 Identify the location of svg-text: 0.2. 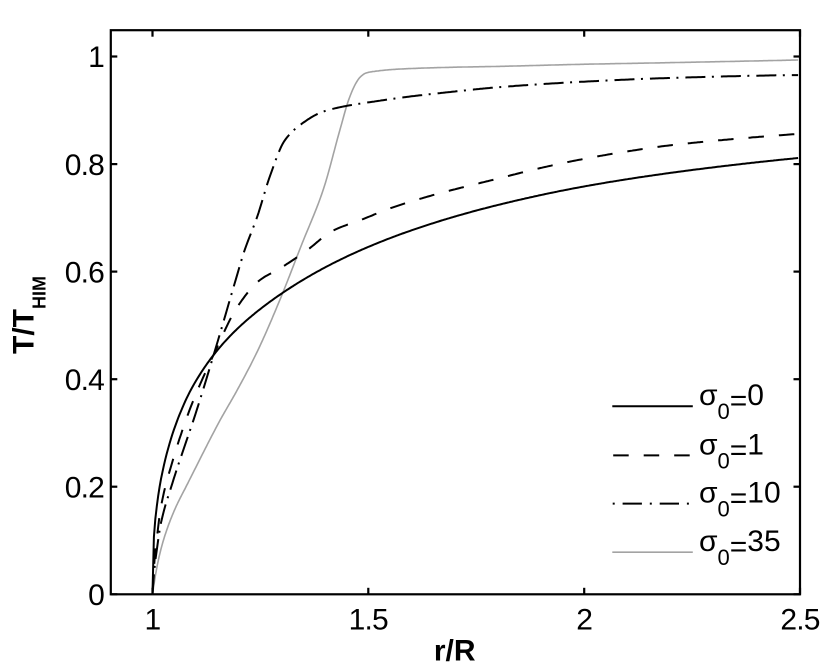
(84, 487).